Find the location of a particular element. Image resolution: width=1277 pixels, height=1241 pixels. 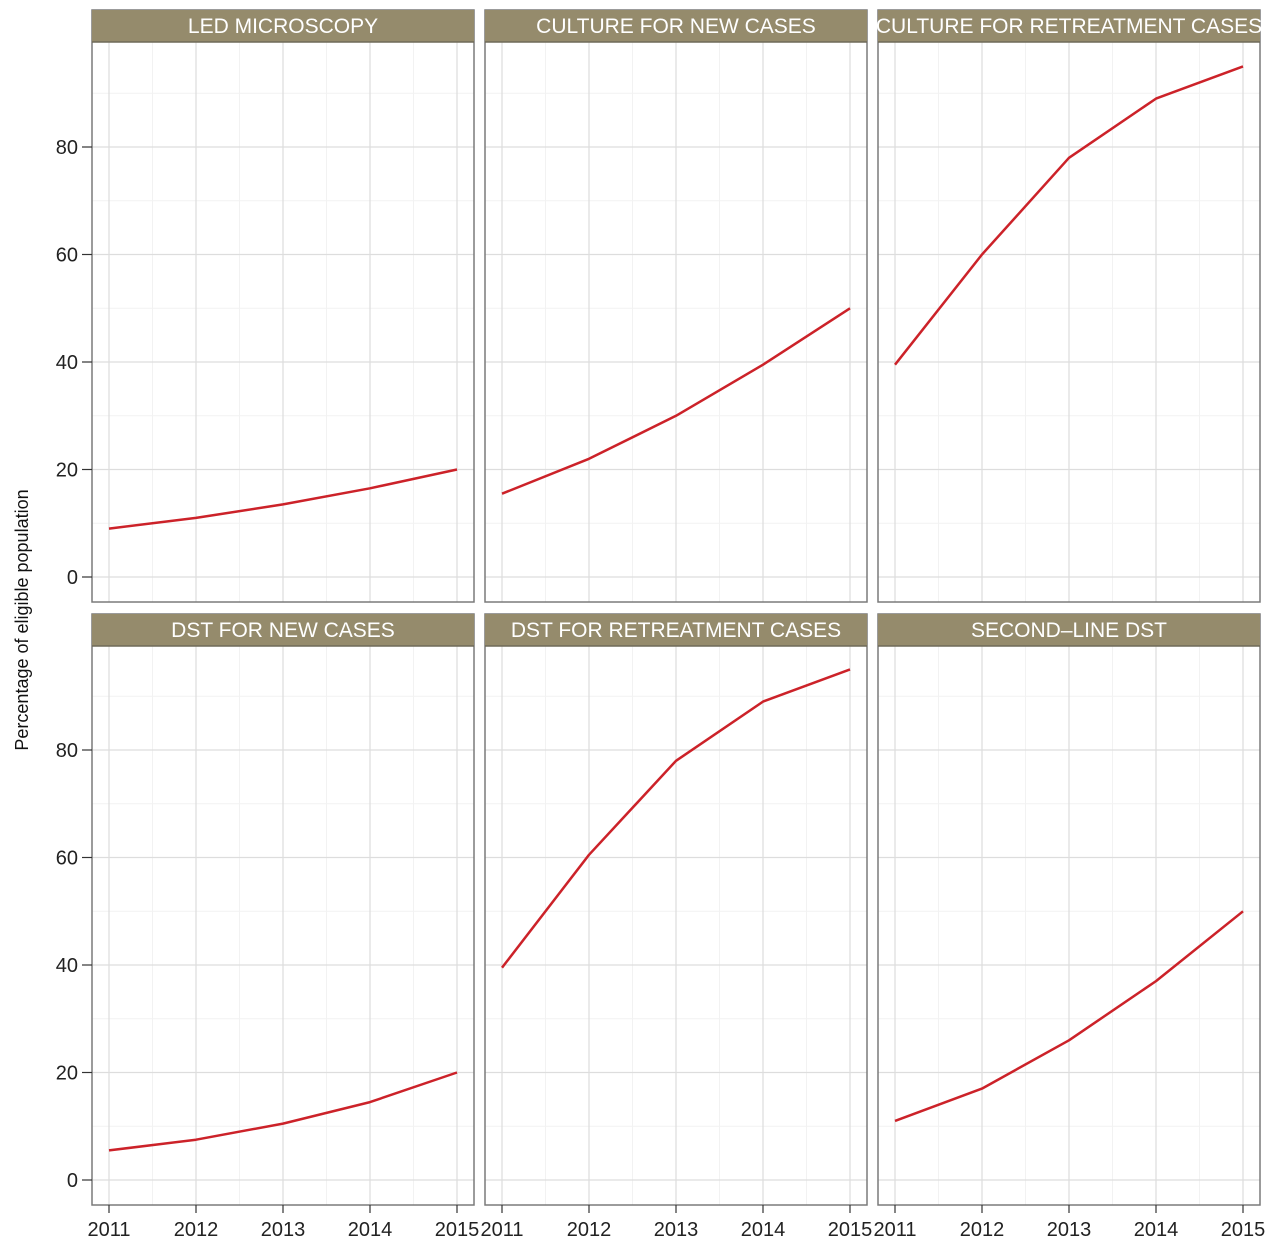

facet-title: DST FOR NEW CASES is located at coordinates (283, 630).